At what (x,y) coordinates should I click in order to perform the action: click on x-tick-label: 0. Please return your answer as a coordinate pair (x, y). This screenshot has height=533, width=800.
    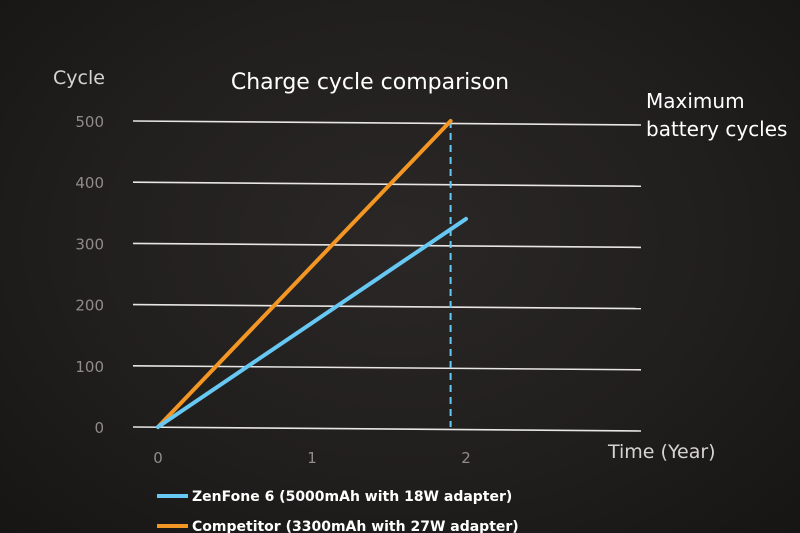
    Looking at the image, I should click on (158, 458).